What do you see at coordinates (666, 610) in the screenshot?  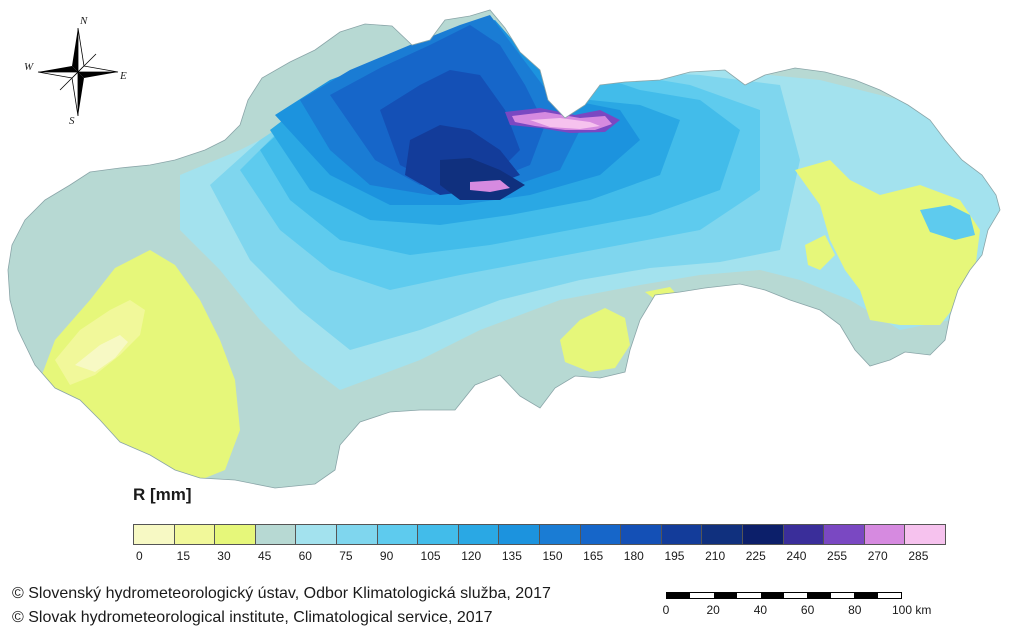 I see `scale-bar-label: 0` at bounding box center [666, 610].